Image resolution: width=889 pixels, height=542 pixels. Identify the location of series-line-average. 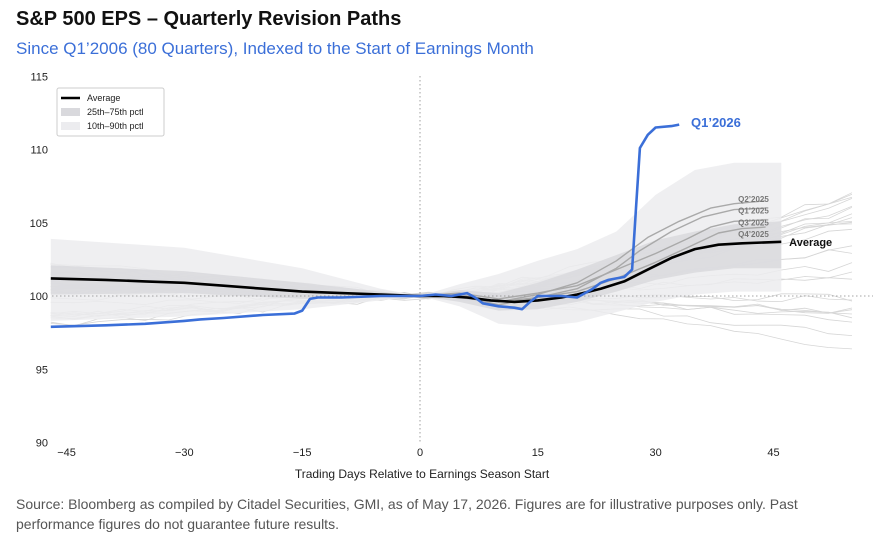
(416, 272).